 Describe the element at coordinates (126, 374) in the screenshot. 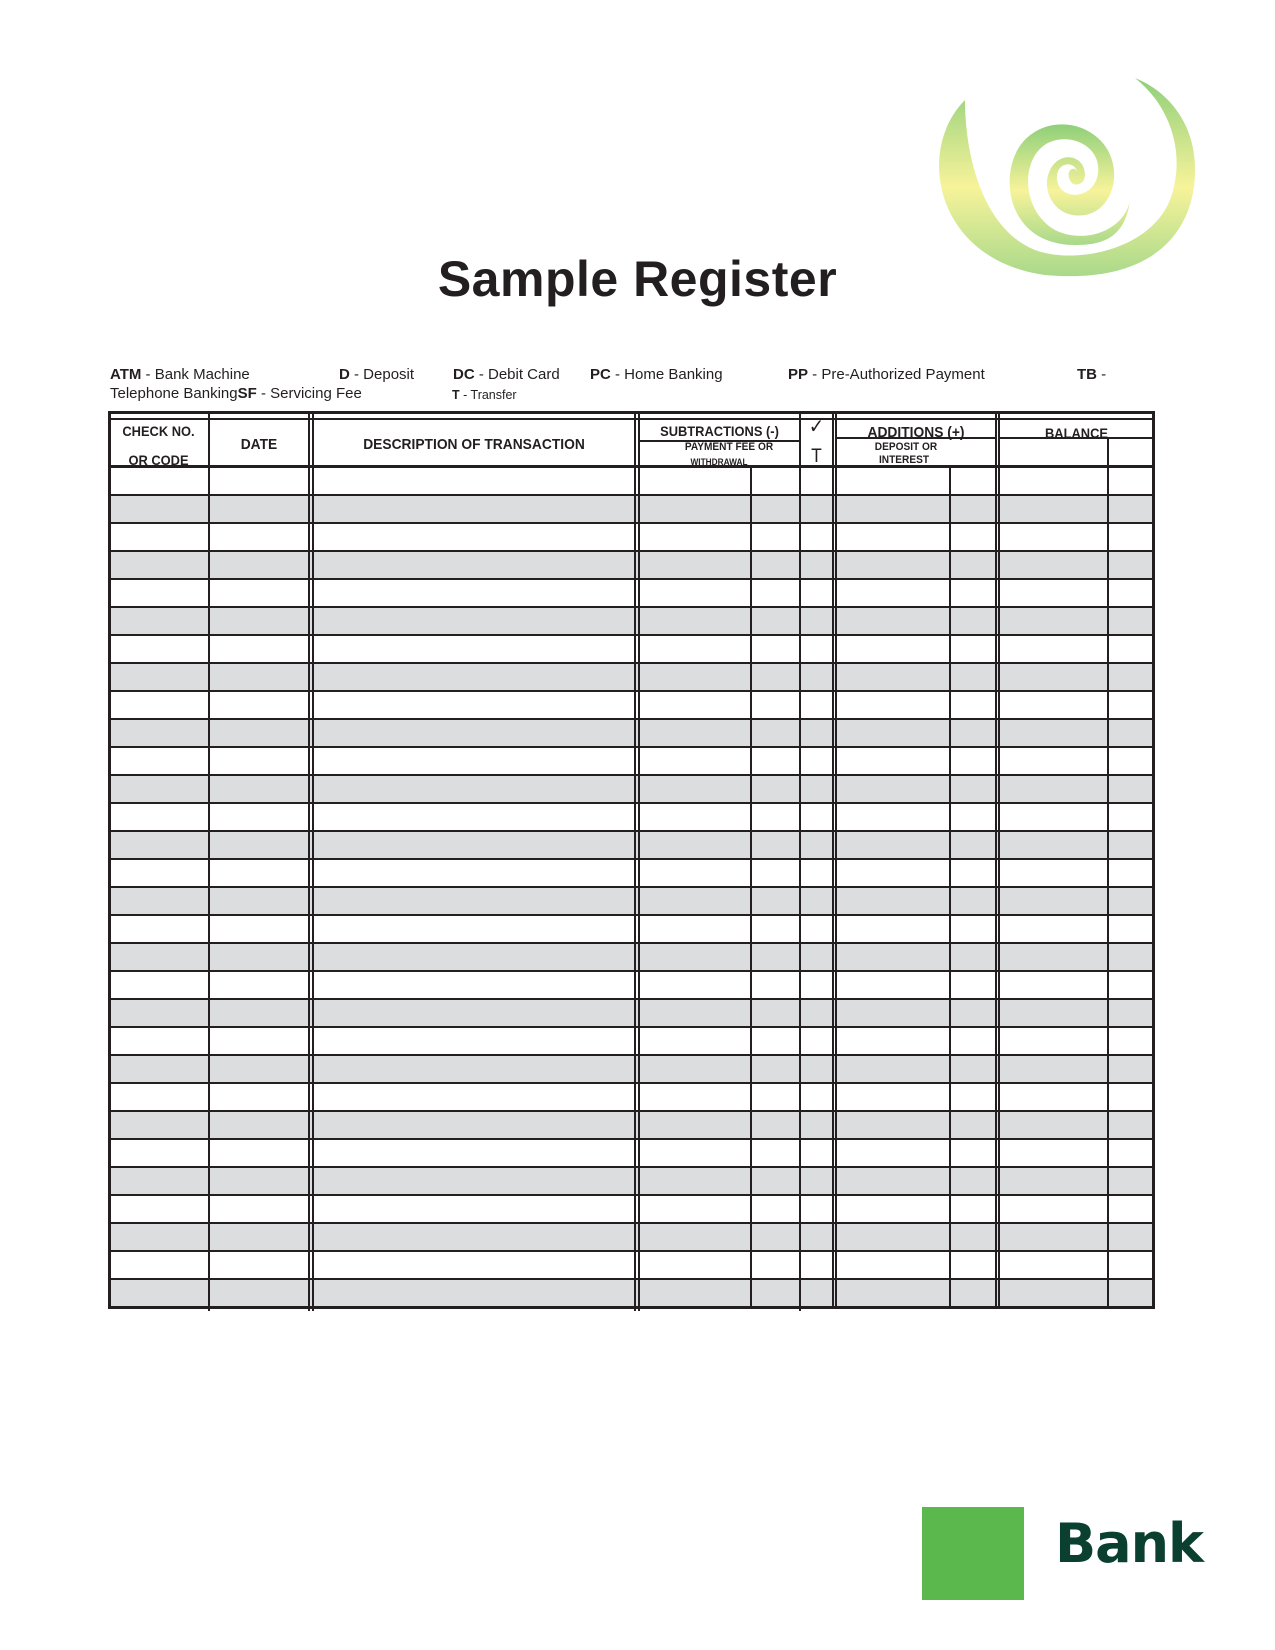

I see `legend-code: ATM` at that location.